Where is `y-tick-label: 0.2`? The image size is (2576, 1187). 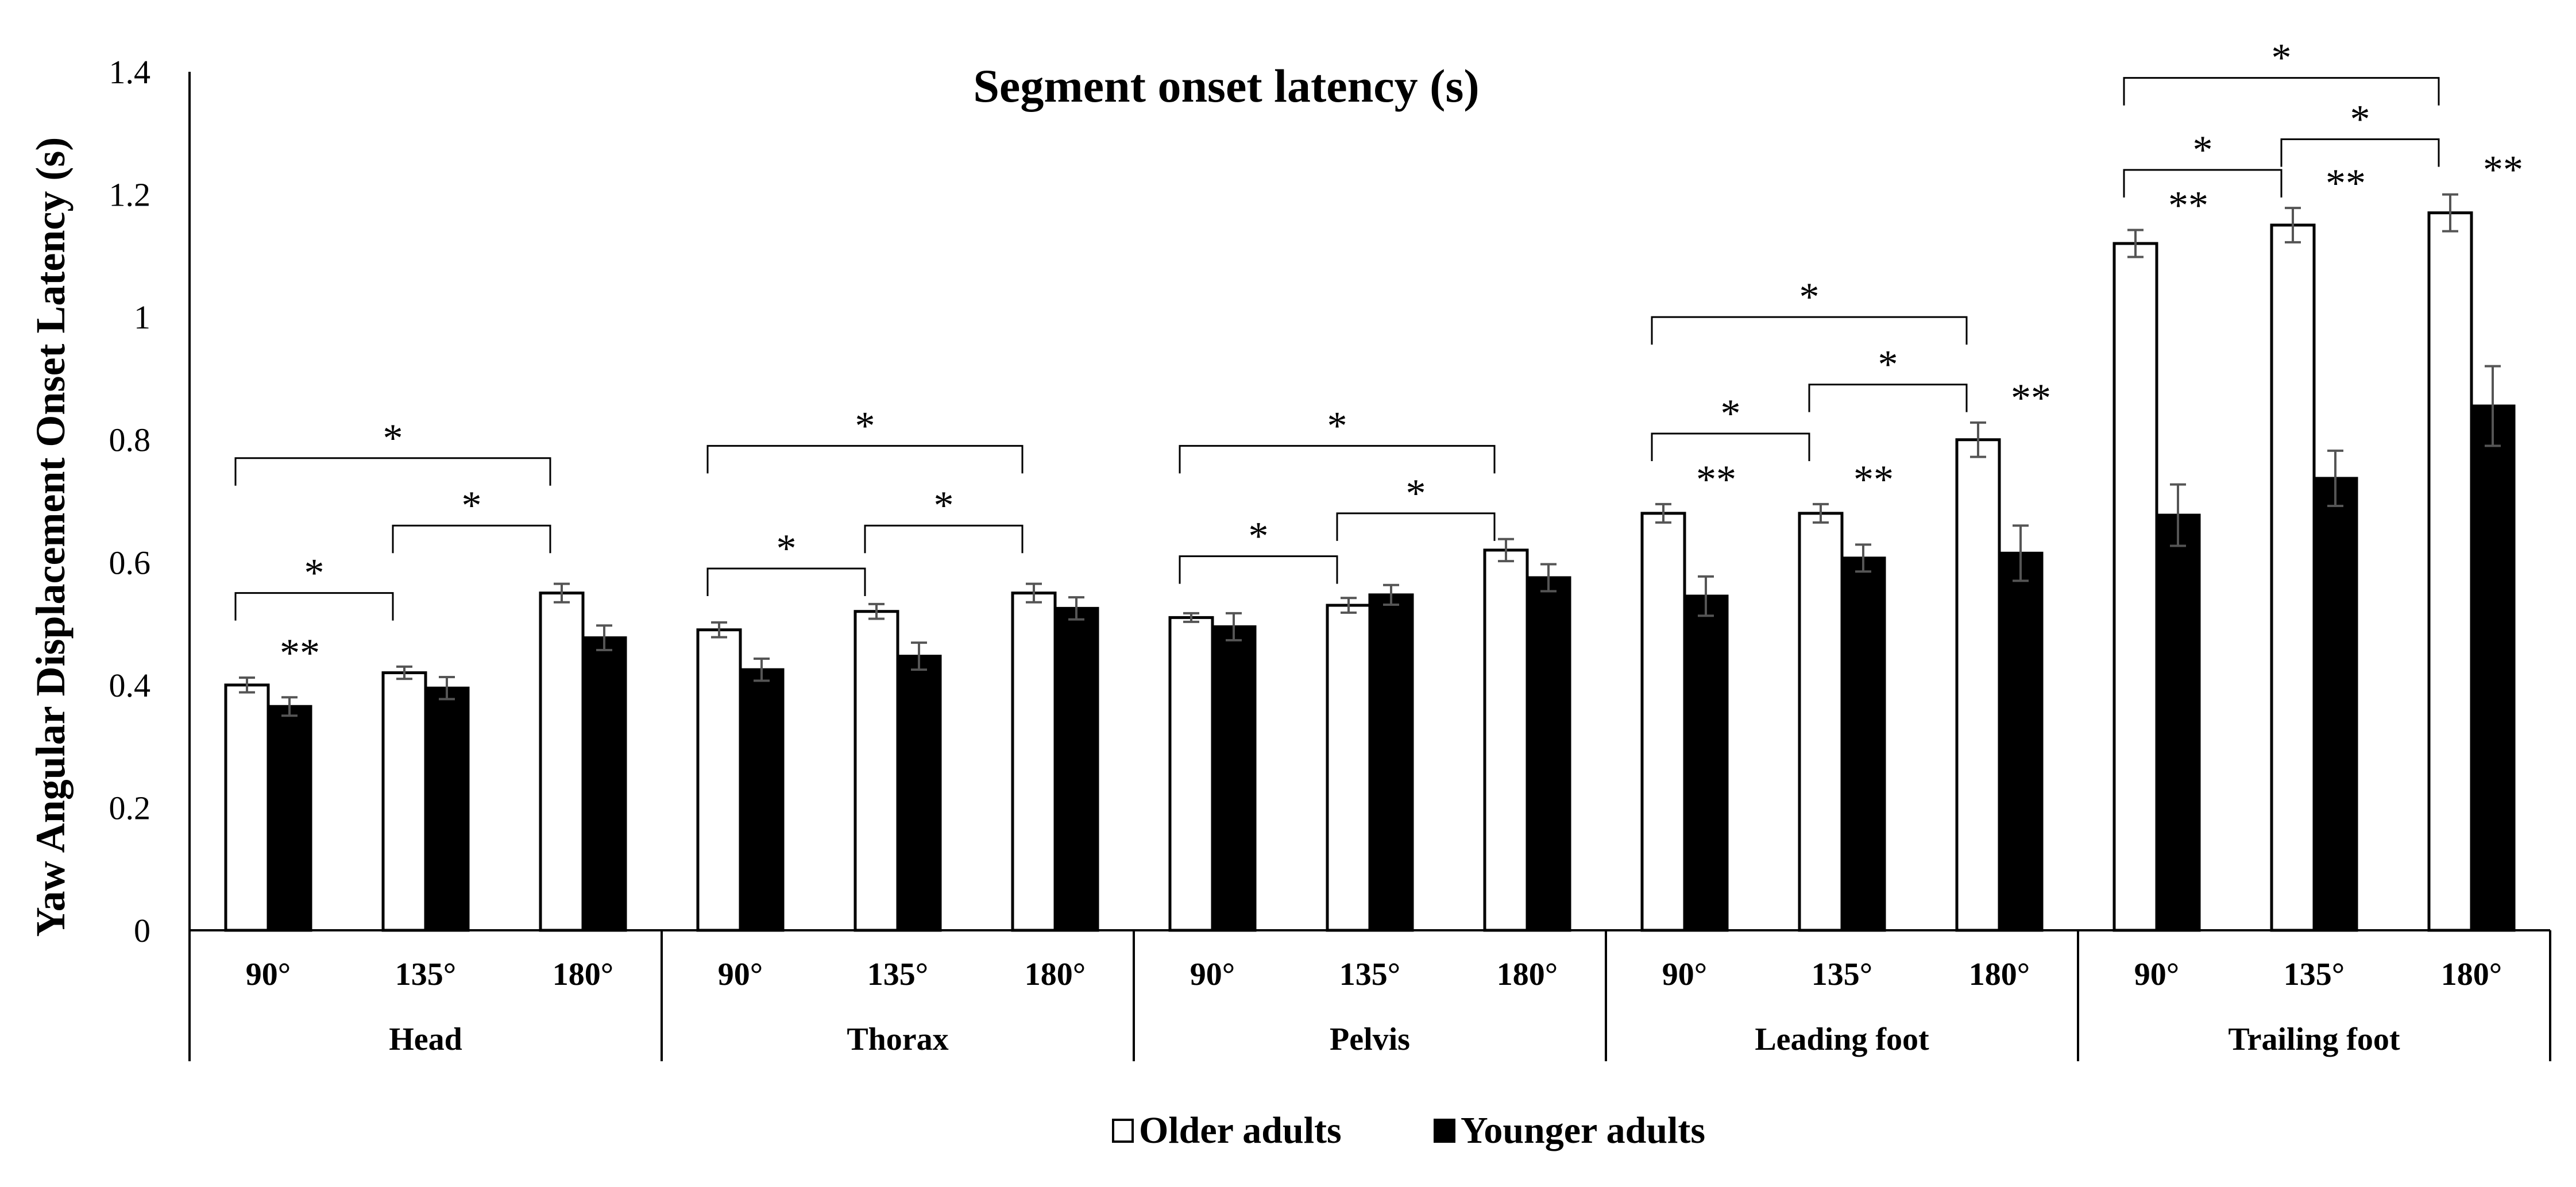 y-tick-label: 0.2 is located at coordinates (130, 807).